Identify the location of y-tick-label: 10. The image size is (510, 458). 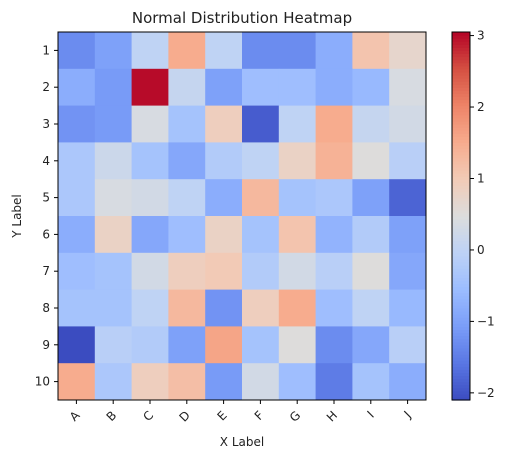
(42, 382).